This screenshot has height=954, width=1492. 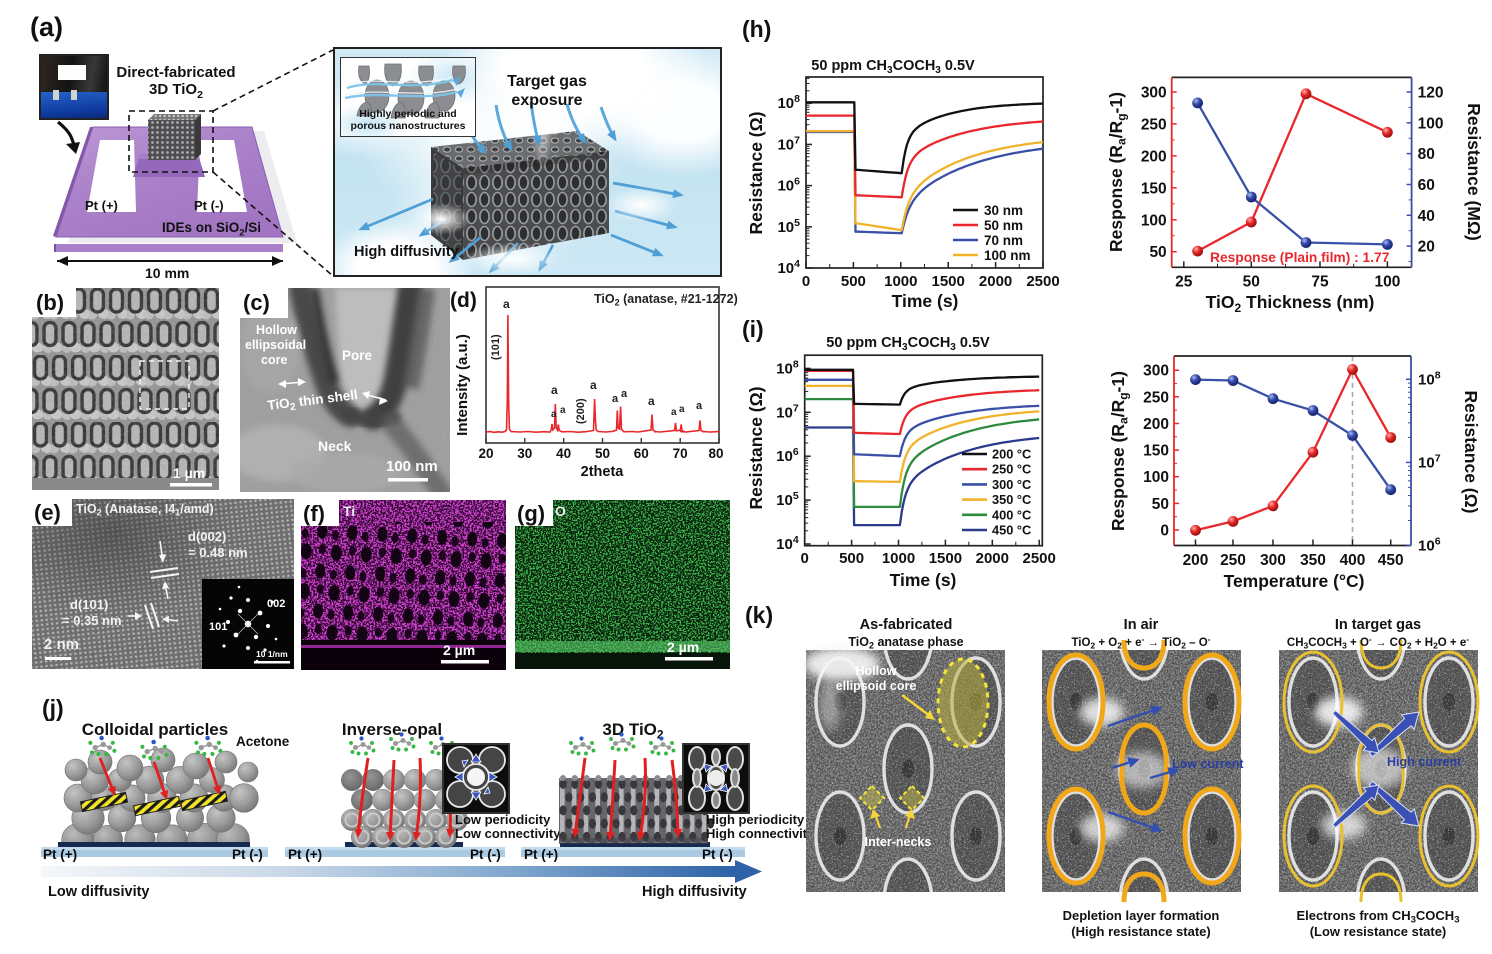 What do you see at coordinates (1160, 504) in the screenshot?
I see `svg-text: 50` at bounding box center [1160, 504].